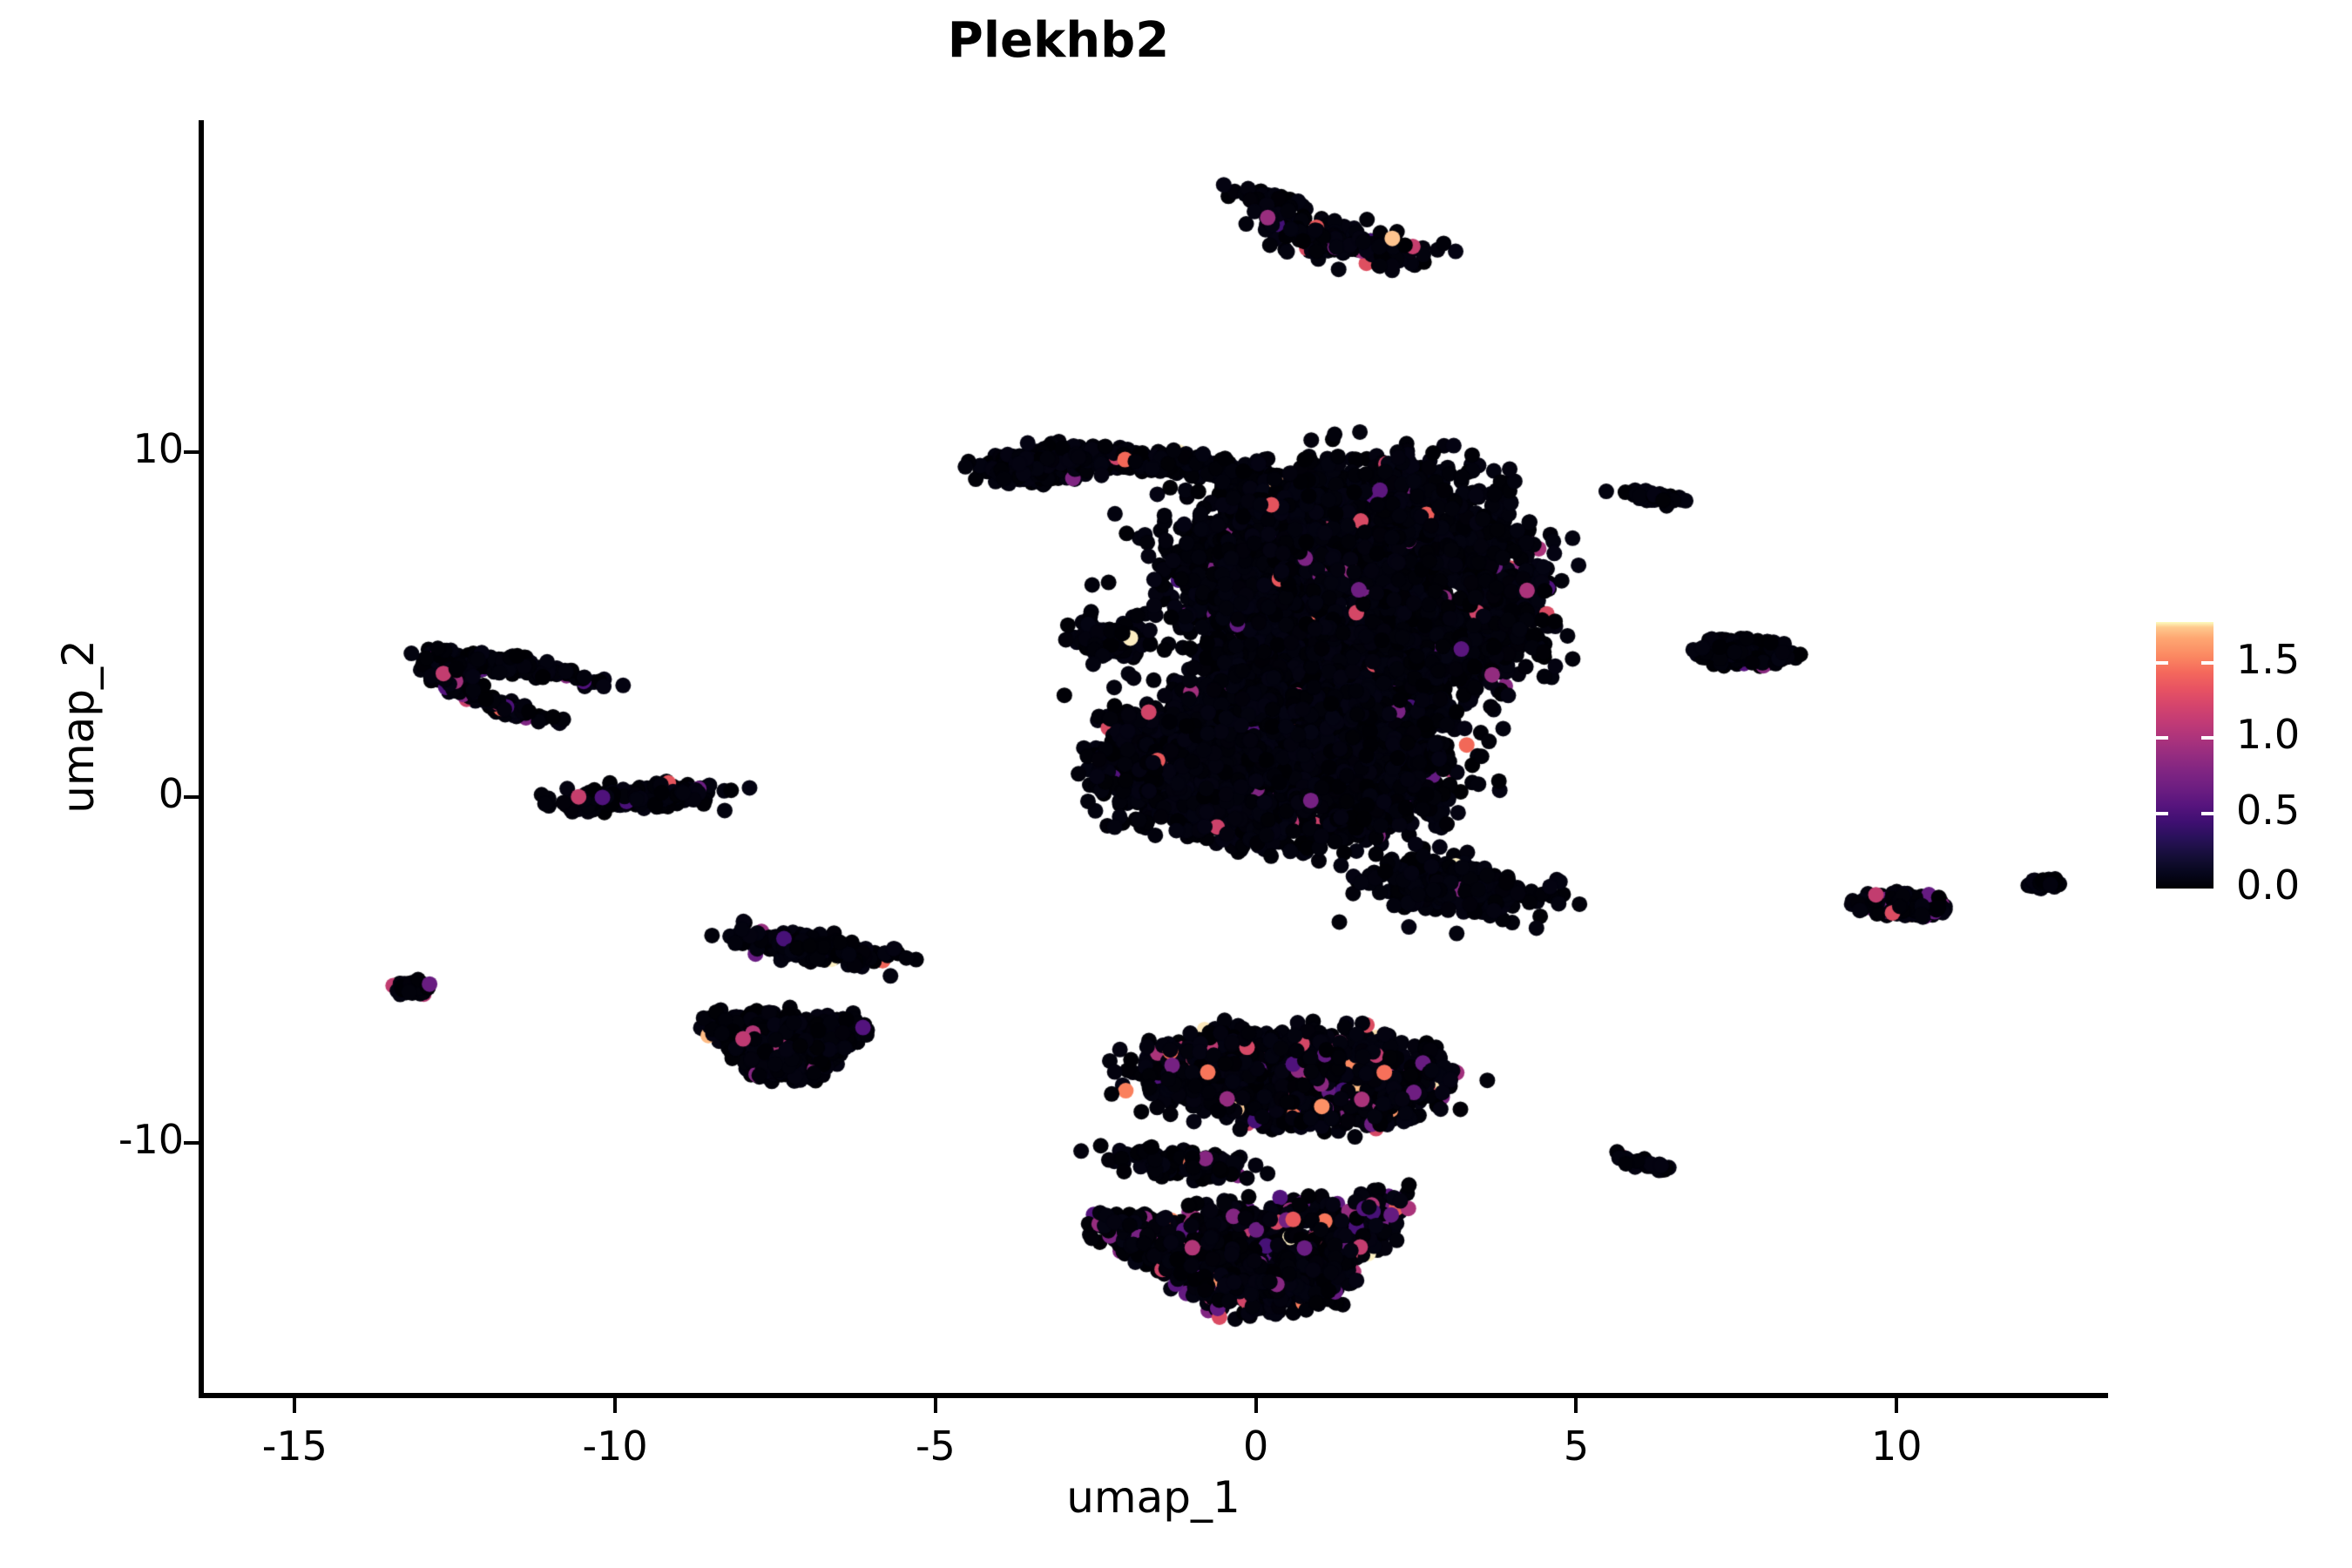 The image size is (2352, 1568). Describe the element at coordinates (151, 1139) in the screenshot. I see `y-tick-label: -10` at that location.